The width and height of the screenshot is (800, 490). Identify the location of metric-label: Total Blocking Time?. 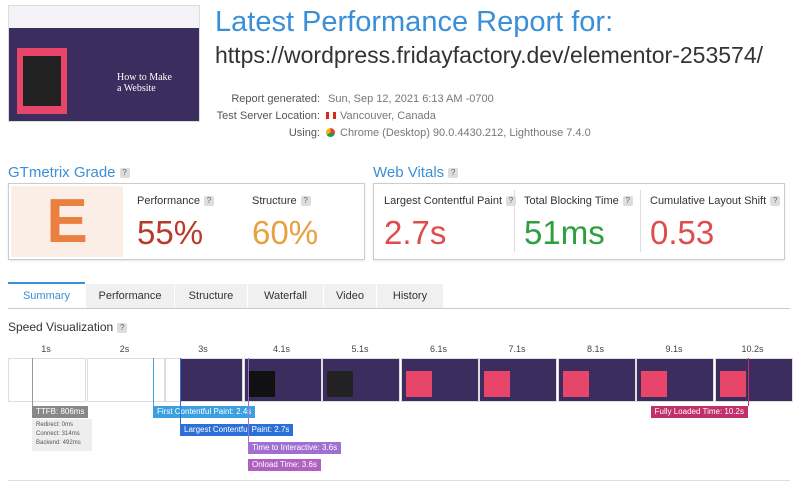
(578, 201).